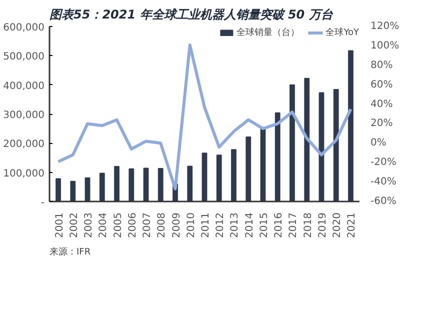 The image size is (422, 321). What do you see at coordinates (70, 252) in the screenshot?
I see `source-note: 来源：IFR` at bounding box center [70, 252].